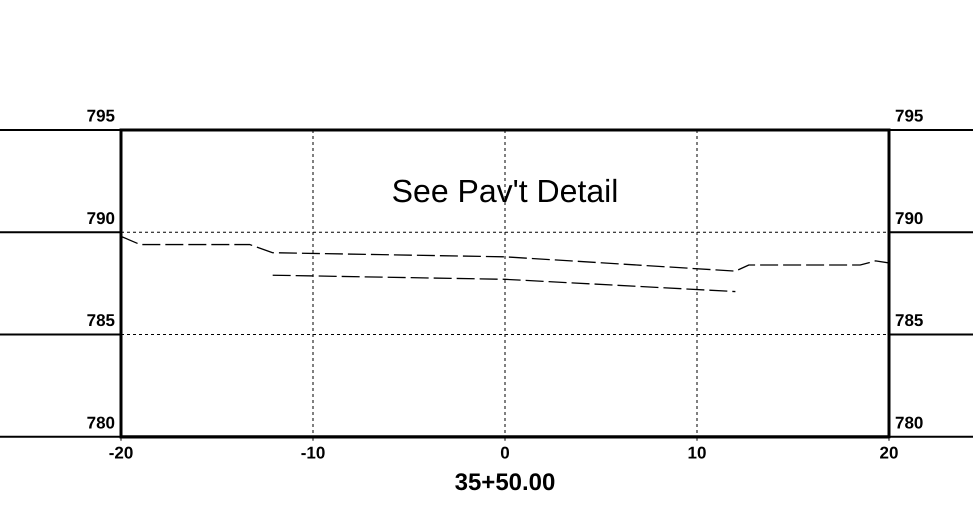 This screenshot has width=973, height=512. I want to click on x-tick-label: -20, so click(121, 453).